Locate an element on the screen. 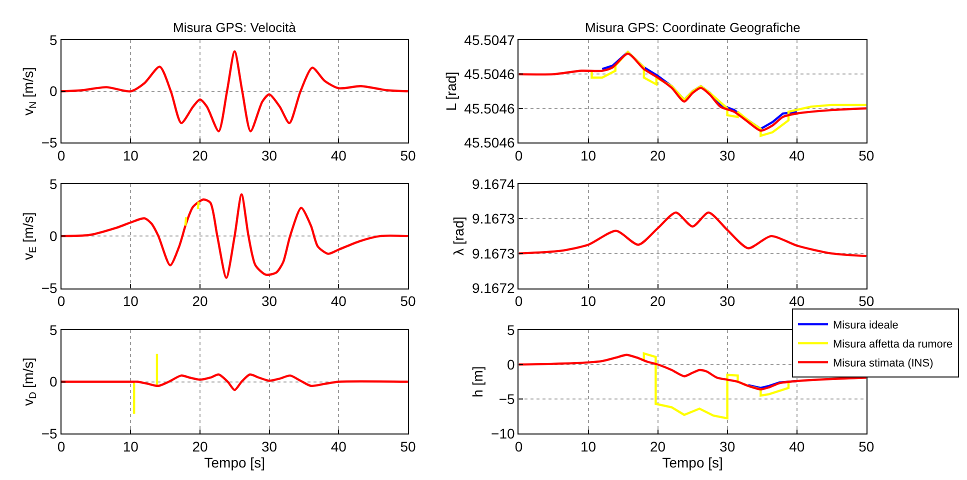  y-tick-label: 9.1672 is located at coordinates (493, 288).